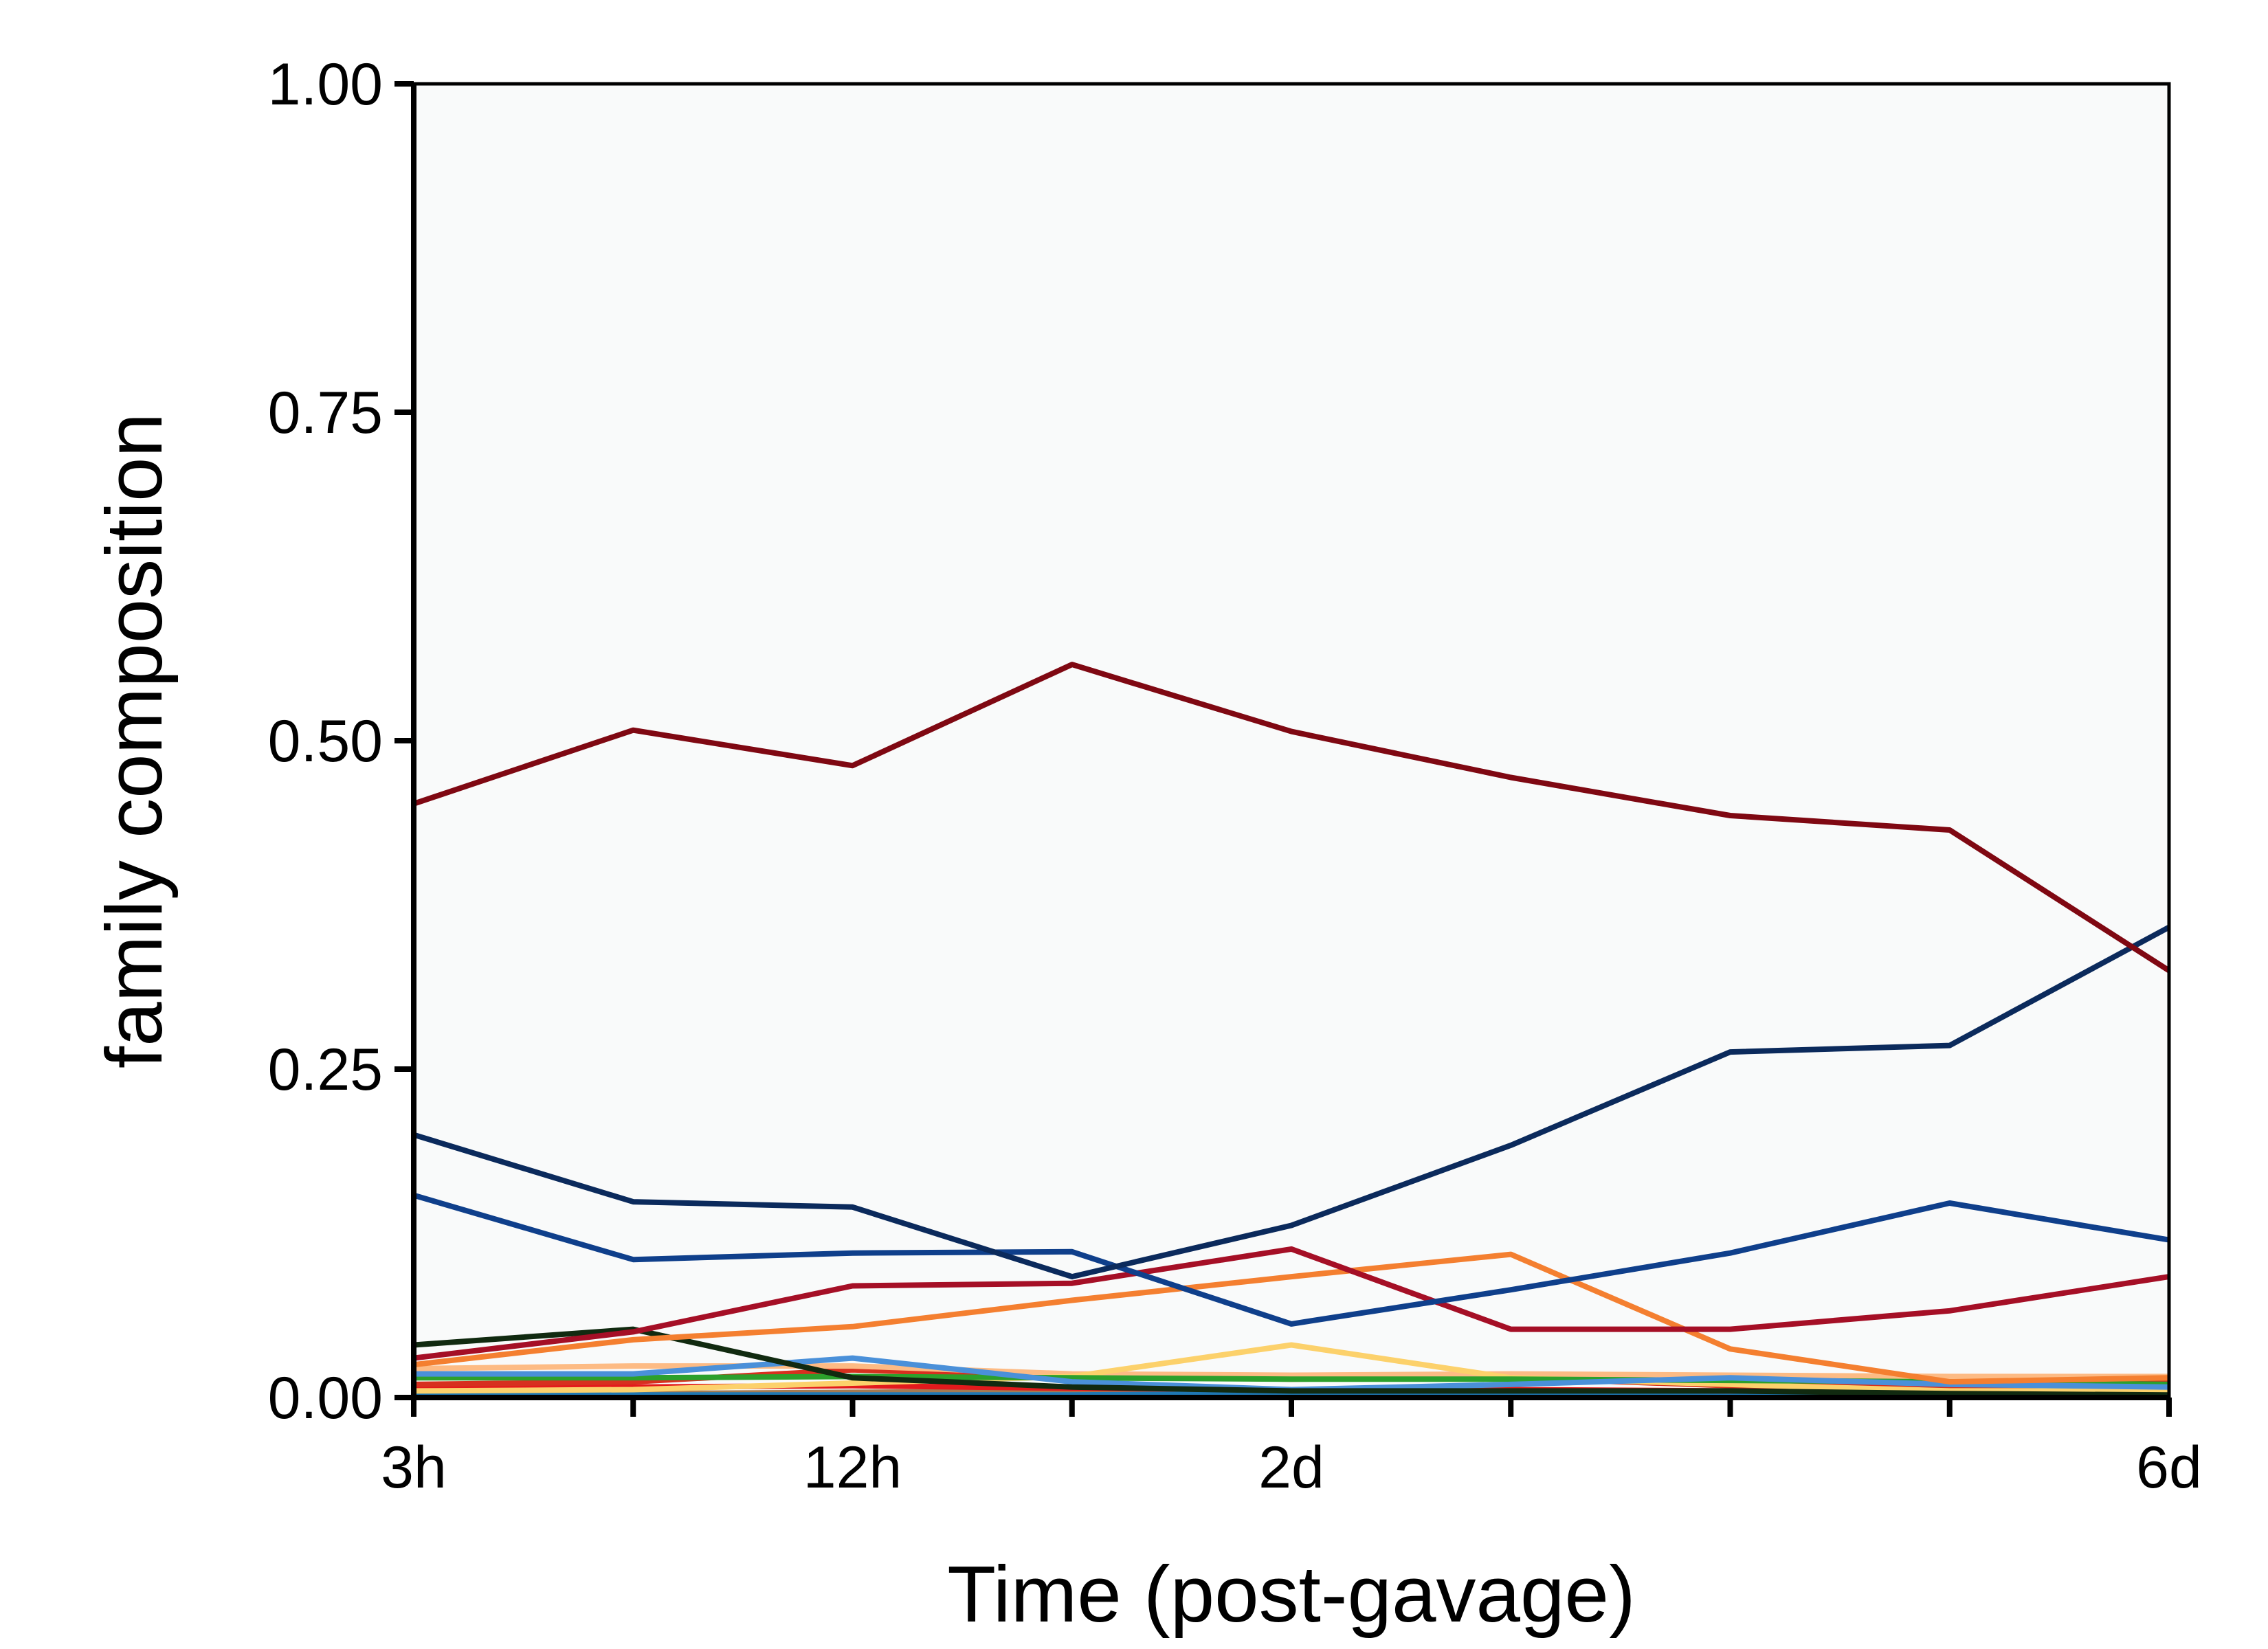 The height and width of the screenshot is (1649, 2268). I want to click on y-axis-ticks: 0.00 0.25 0.50 0.75 1.00, so click(341, 741).